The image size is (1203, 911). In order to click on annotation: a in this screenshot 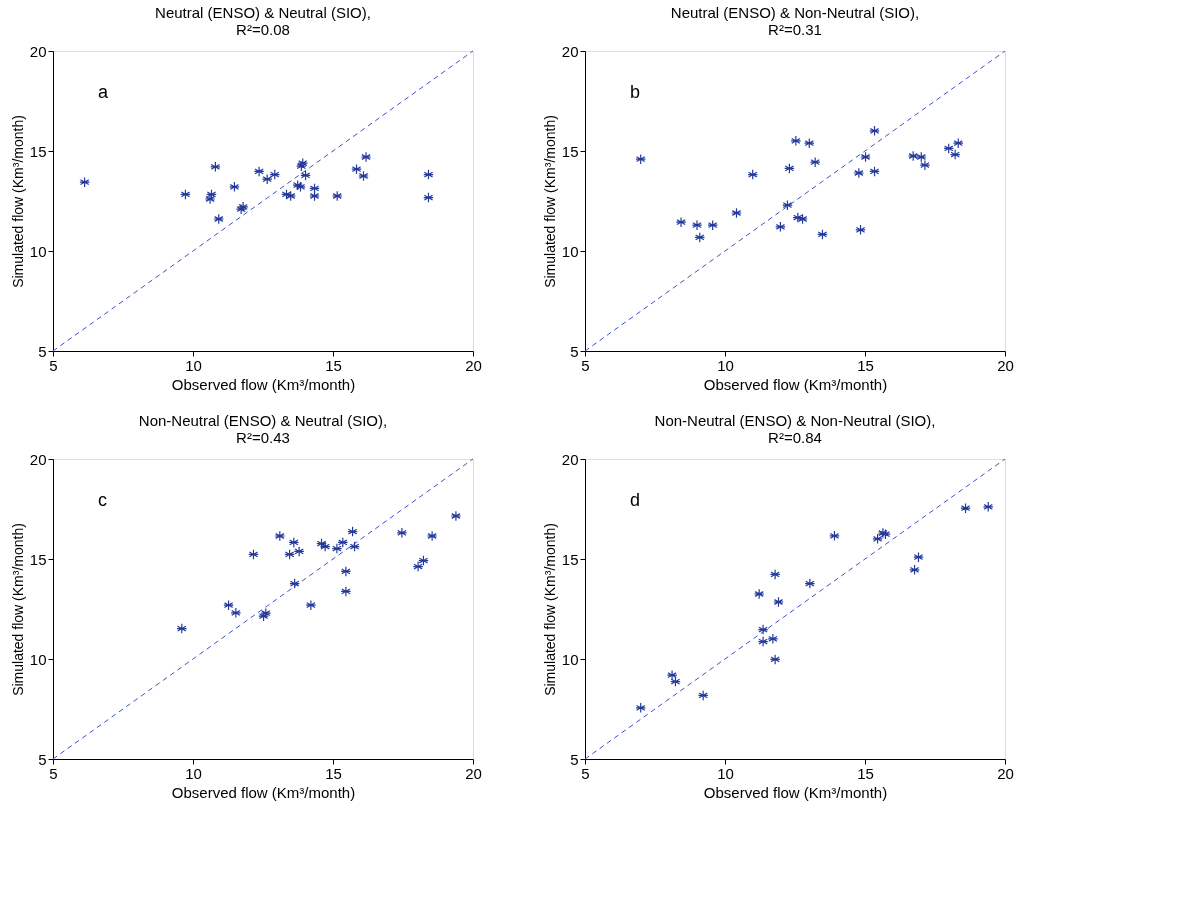, I will do `click(103, 92)`.